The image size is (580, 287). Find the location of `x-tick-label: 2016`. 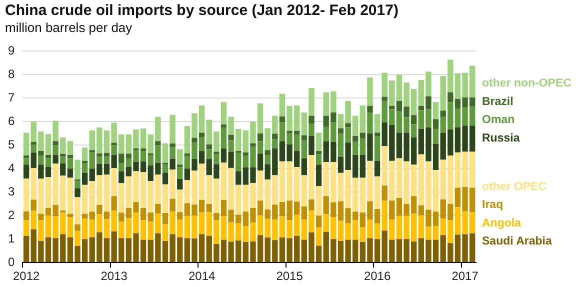

x-tick-label: 2016 is located at coordinates (377, 276).